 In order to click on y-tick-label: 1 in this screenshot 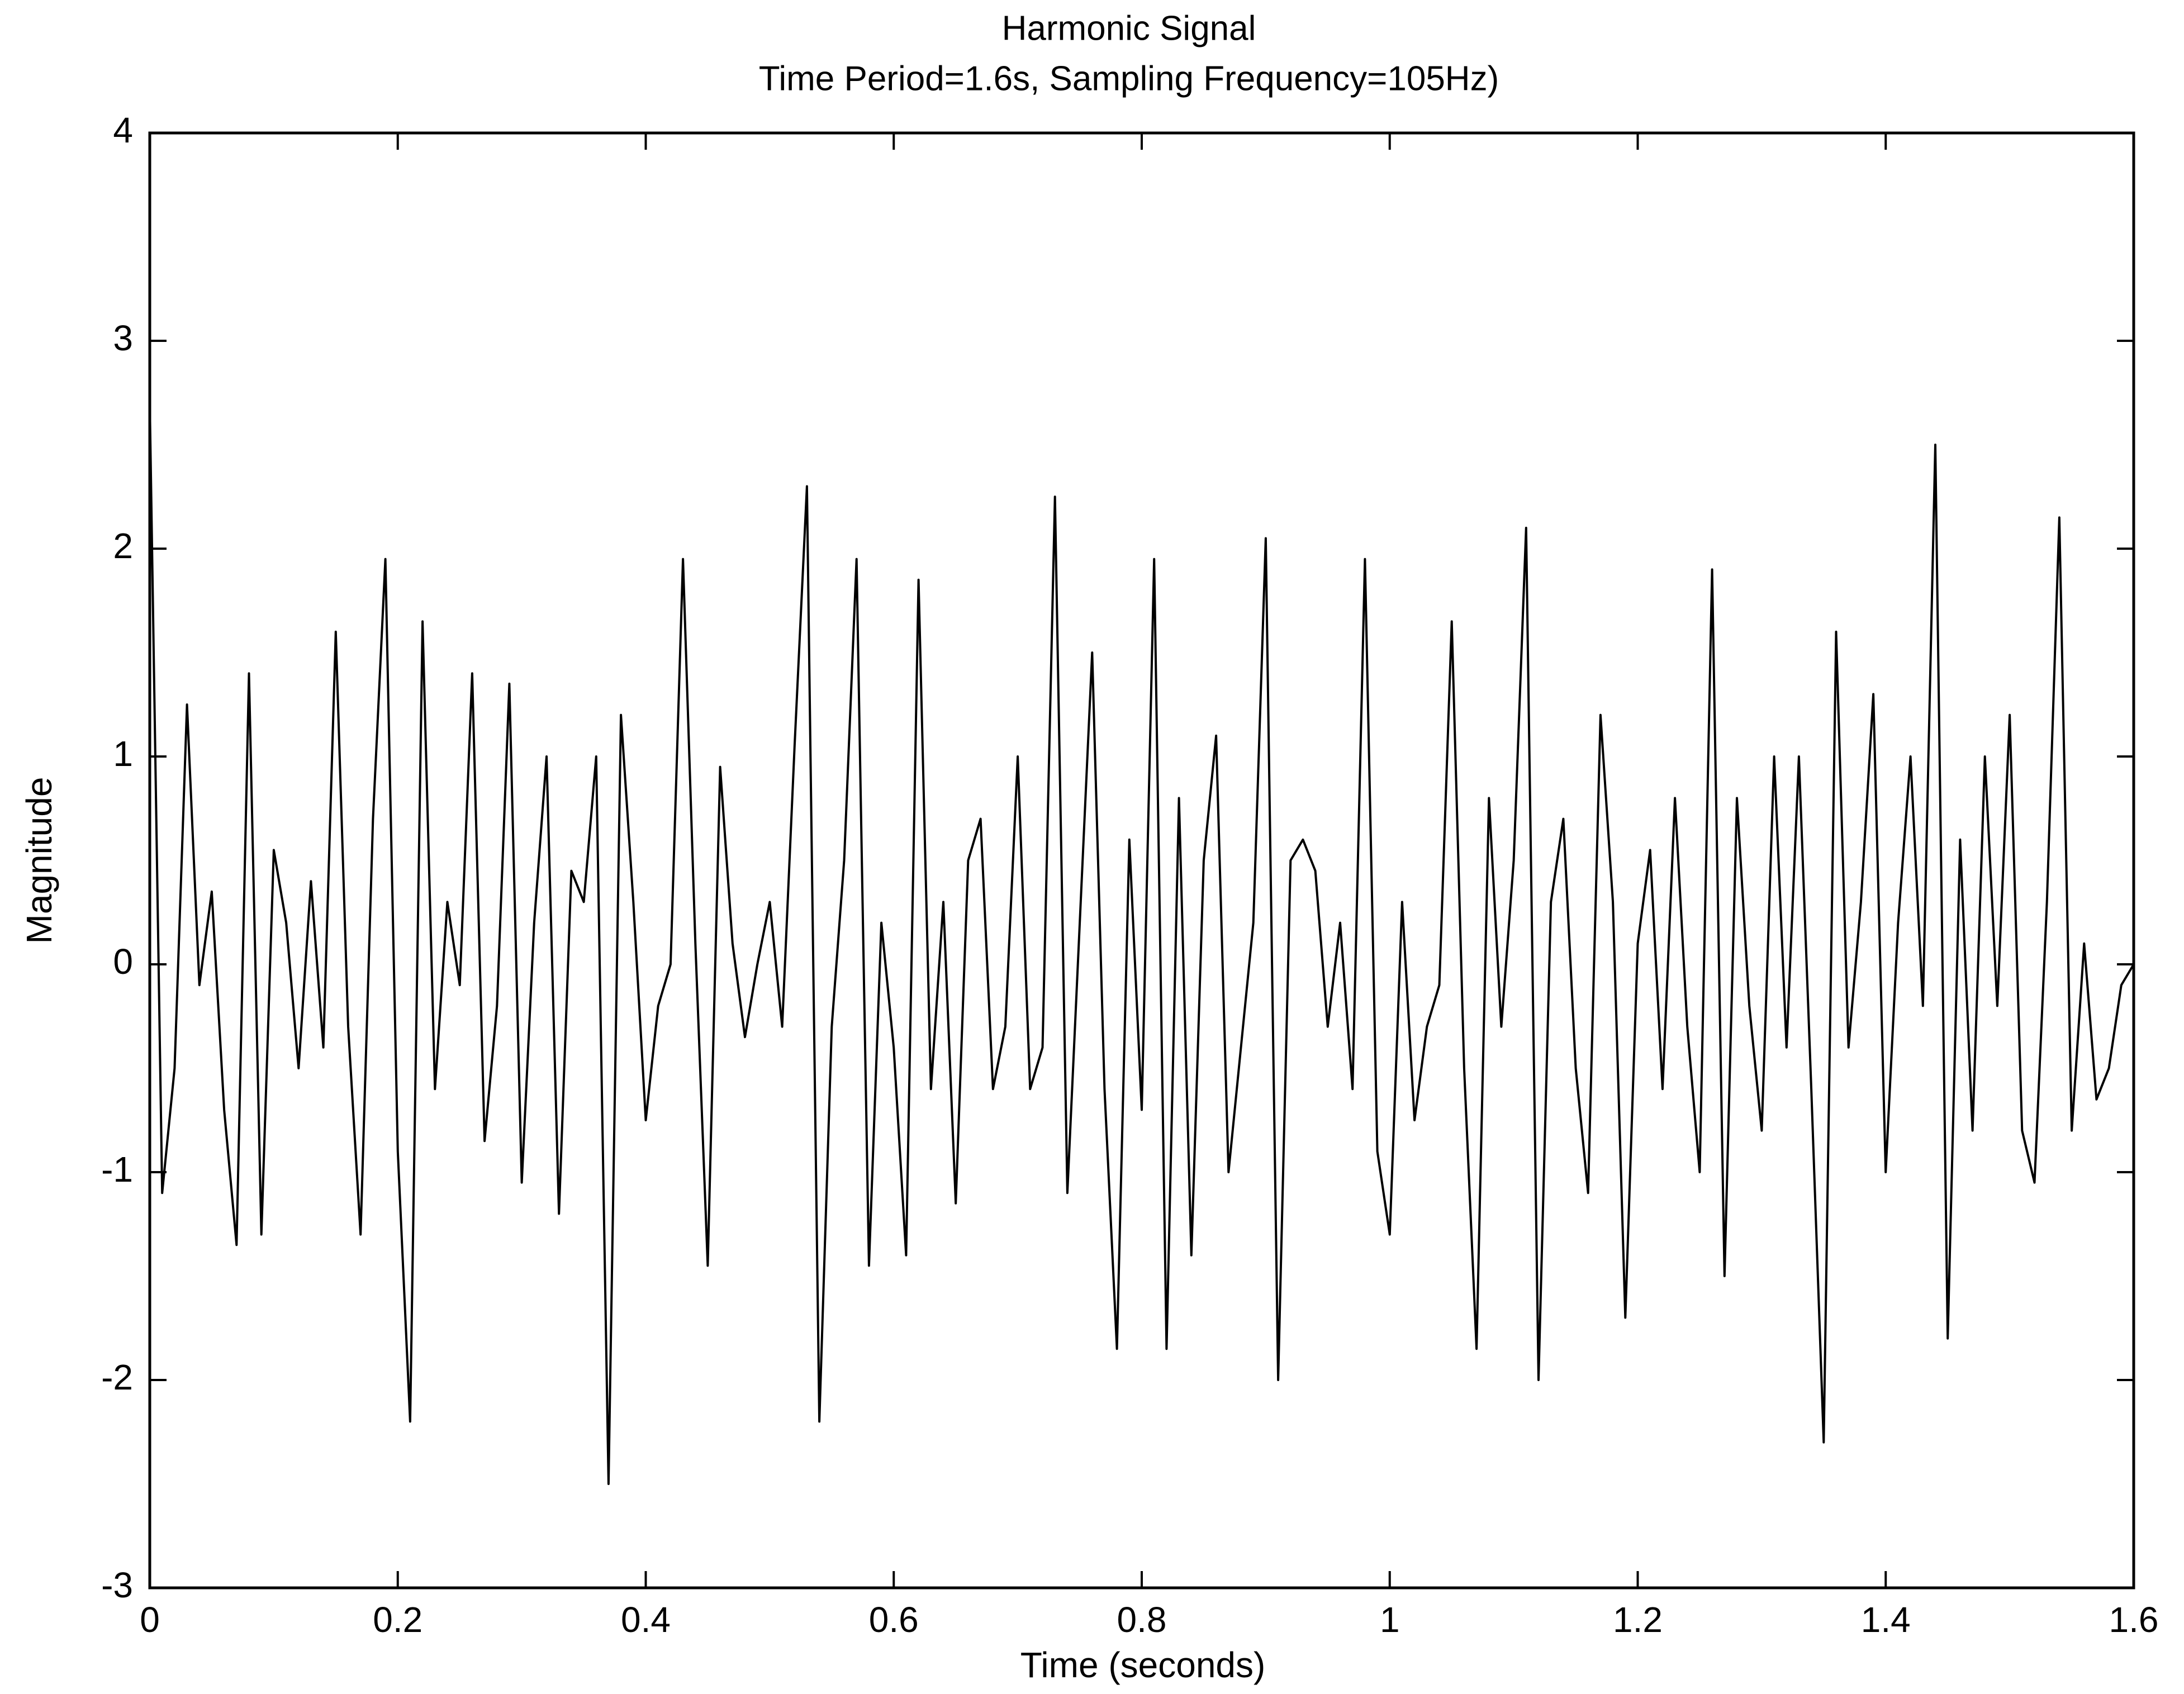, I will do `click(123, 754)`.